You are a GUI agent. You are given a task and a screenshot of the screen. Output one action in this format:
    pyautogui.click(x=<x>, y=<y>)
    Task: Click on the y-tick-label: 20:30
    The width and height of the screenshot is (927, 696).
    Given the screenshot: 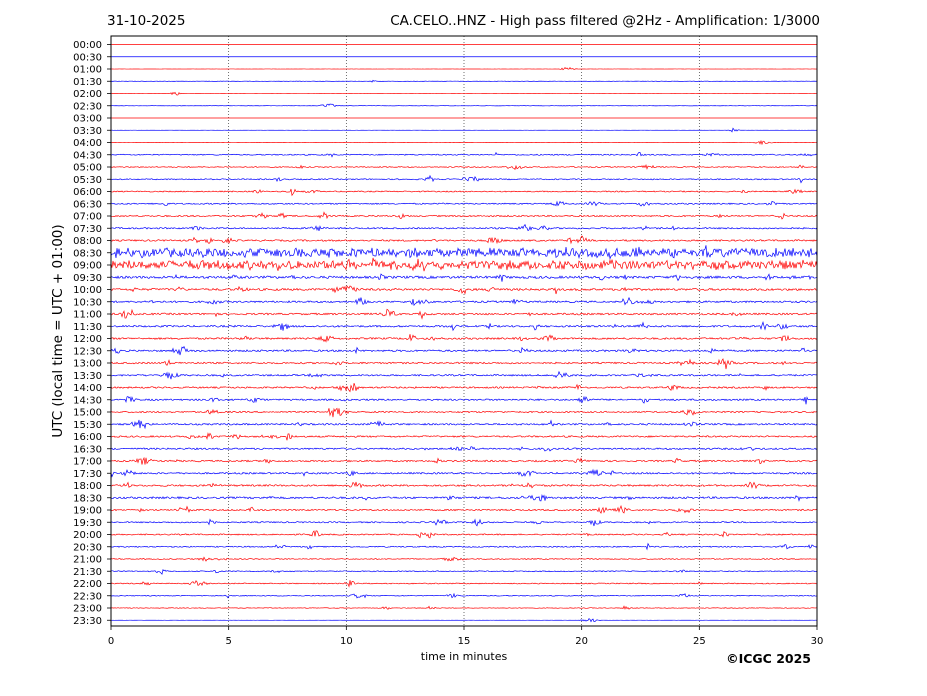 What is the action you would take?
    pyautogui.click(x=87, y=547)
    